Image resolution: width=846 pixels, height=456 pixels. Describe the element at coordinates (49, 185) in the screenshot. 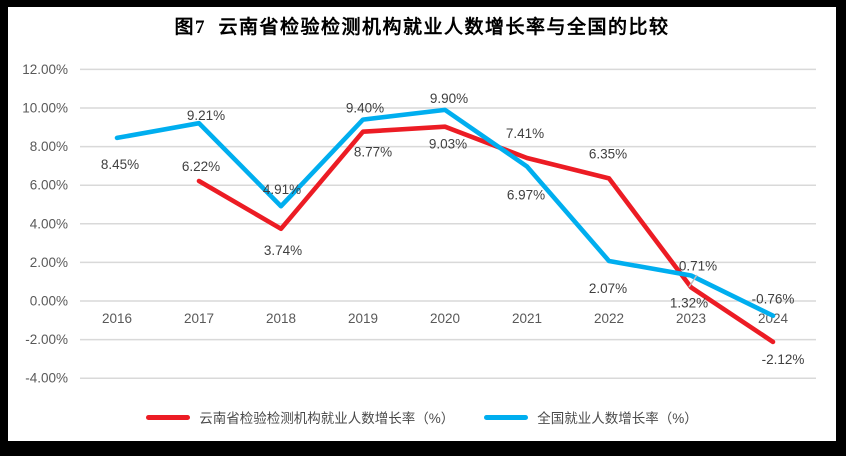

I see `y-axis-tick-label: 6.00%` at that location.